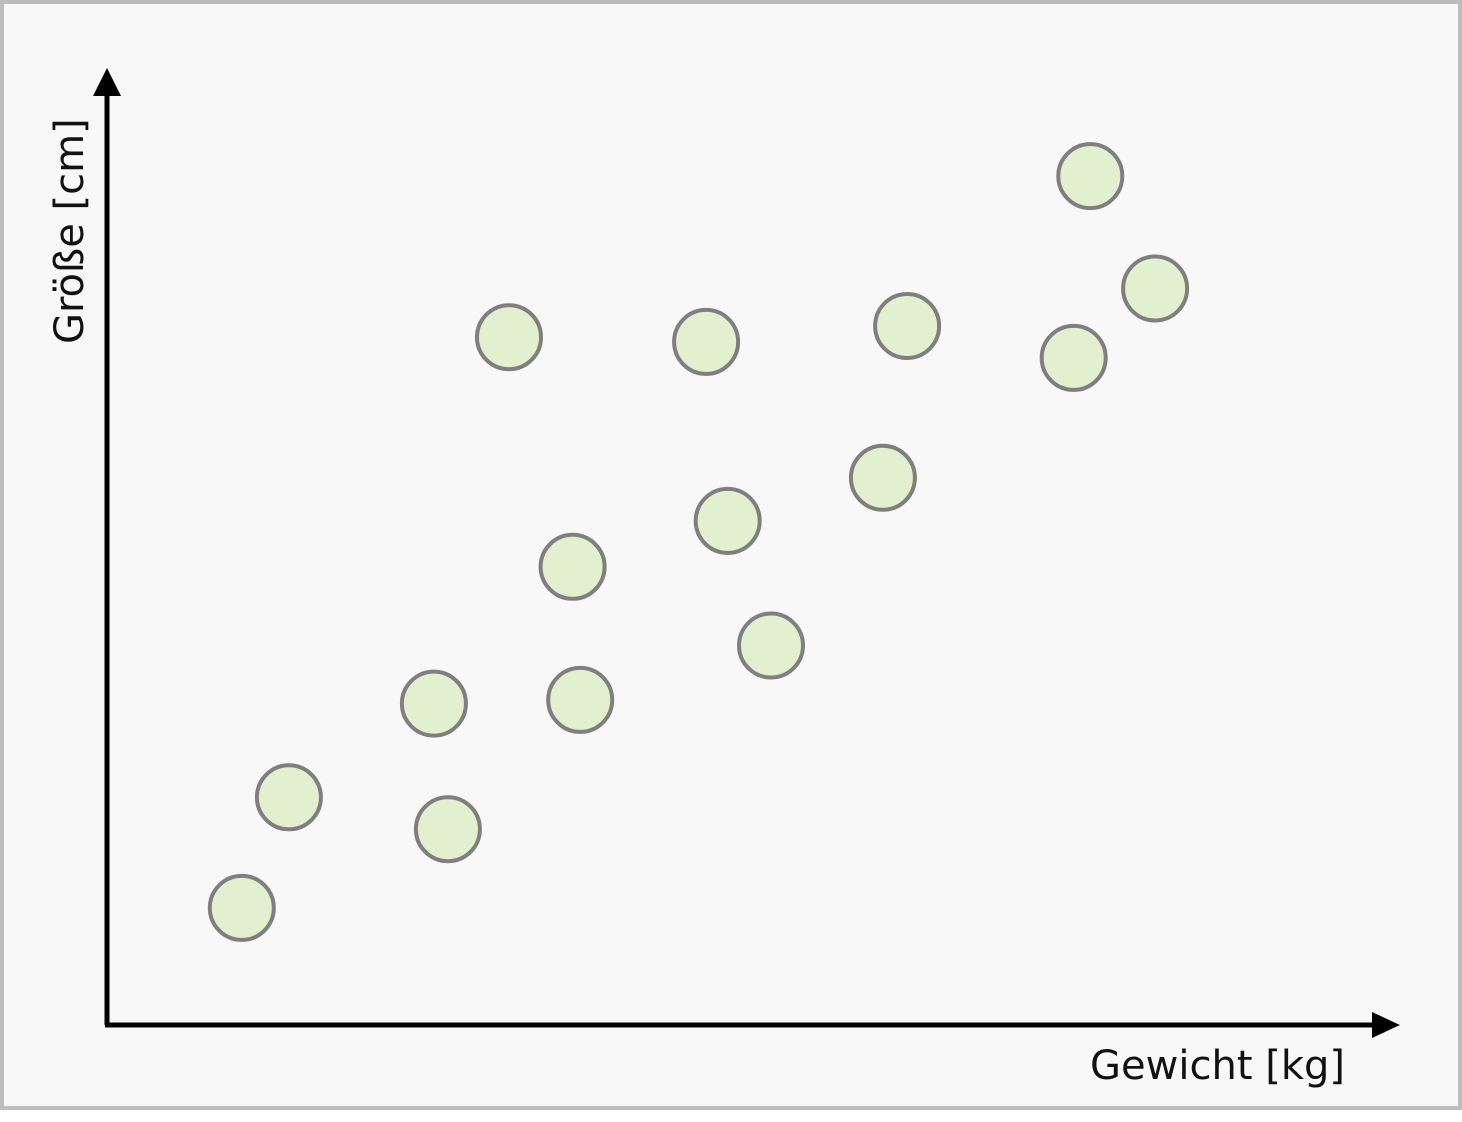 This screenshot has height=1122, width=1462. Describe the element at coordinates (1217, 1066) in the screenshot. I see `x-axis-label: Gewicht [kg]` at that location.